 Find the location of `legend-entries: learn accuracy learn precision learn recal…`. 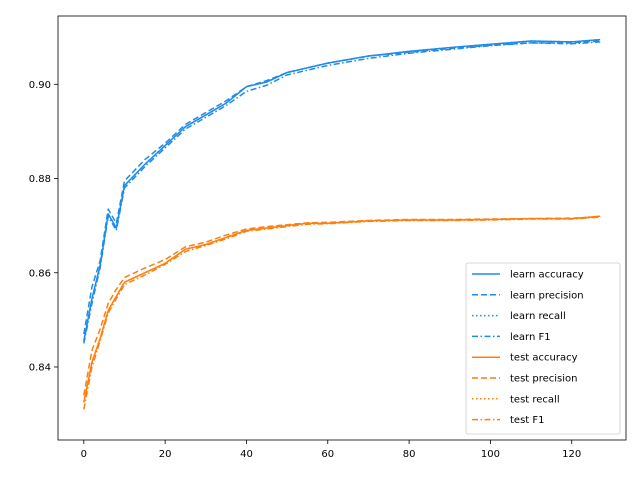

legend-entries: learn accuracy learn precision learn recal… is located at coordinates (528, 348).